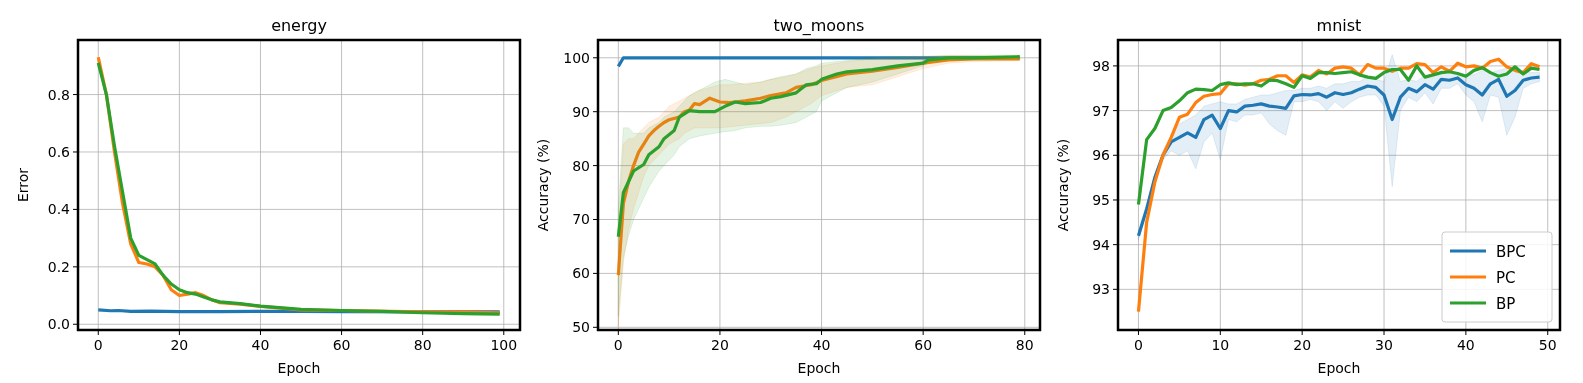 This screenshot has width=1583, height=383. Describe the element at coordinates (1101, 110) in the screenshot. I see `y-tick-label: 97` at that location.